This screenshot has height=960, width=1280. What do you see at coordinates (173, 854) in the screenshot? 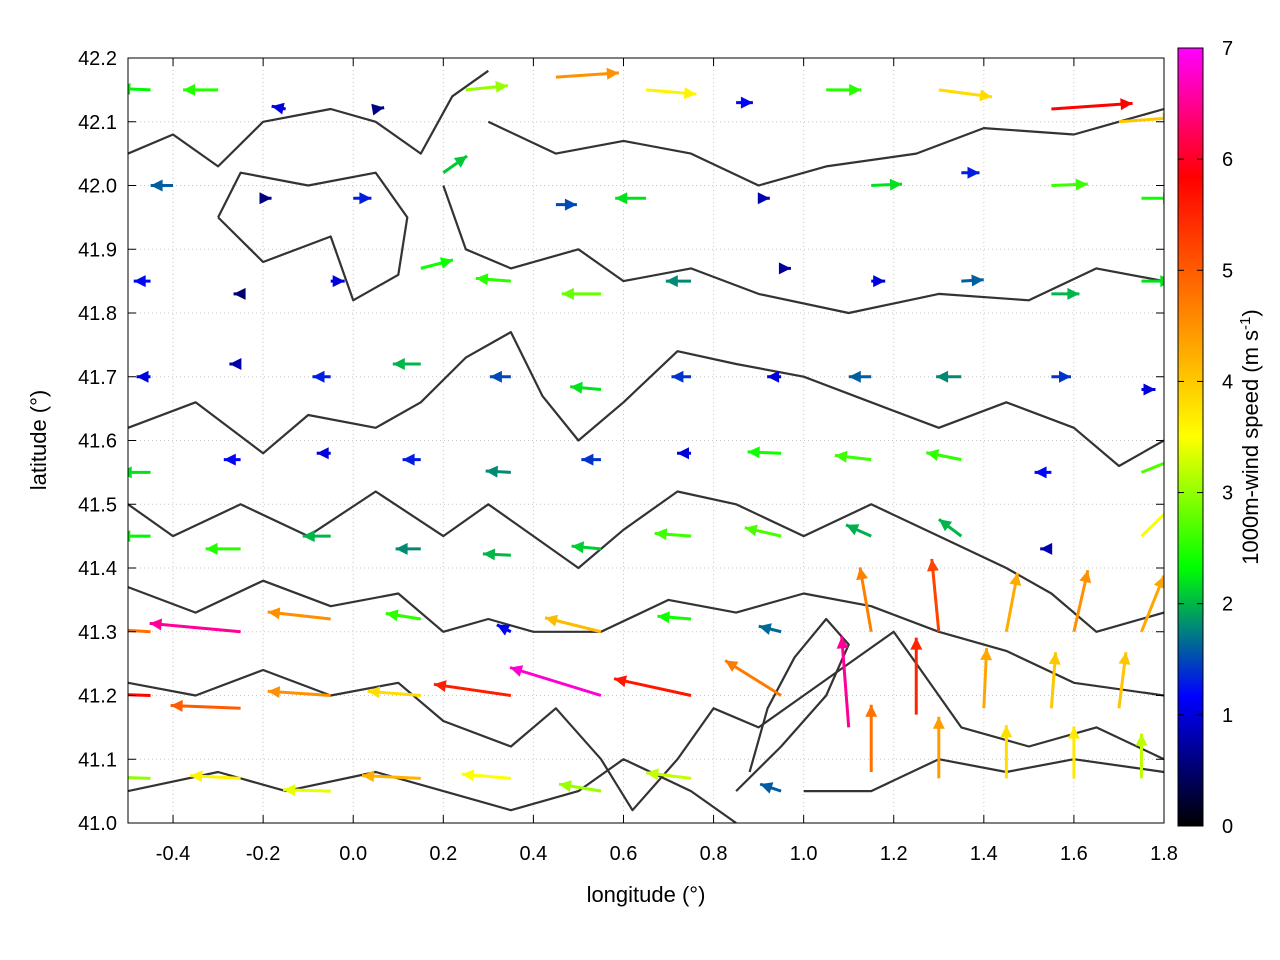
I see `x-tick-label: -0.4` at bounding box center [173, 854].